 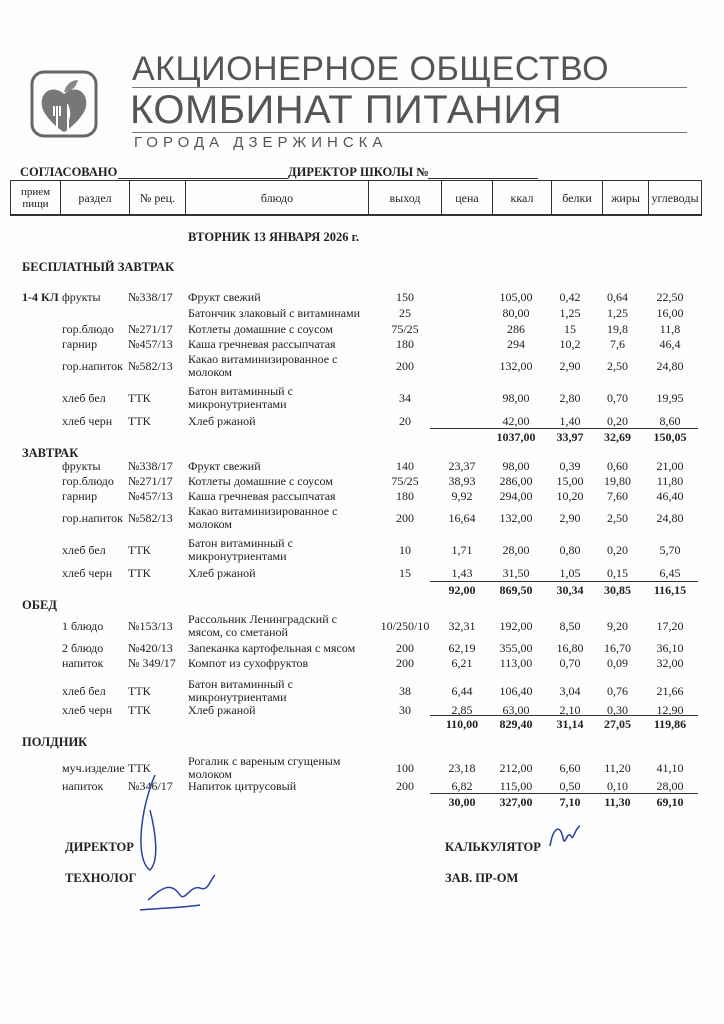 I want to click on menu-protein: 10,2, so click(x=570, y=343).